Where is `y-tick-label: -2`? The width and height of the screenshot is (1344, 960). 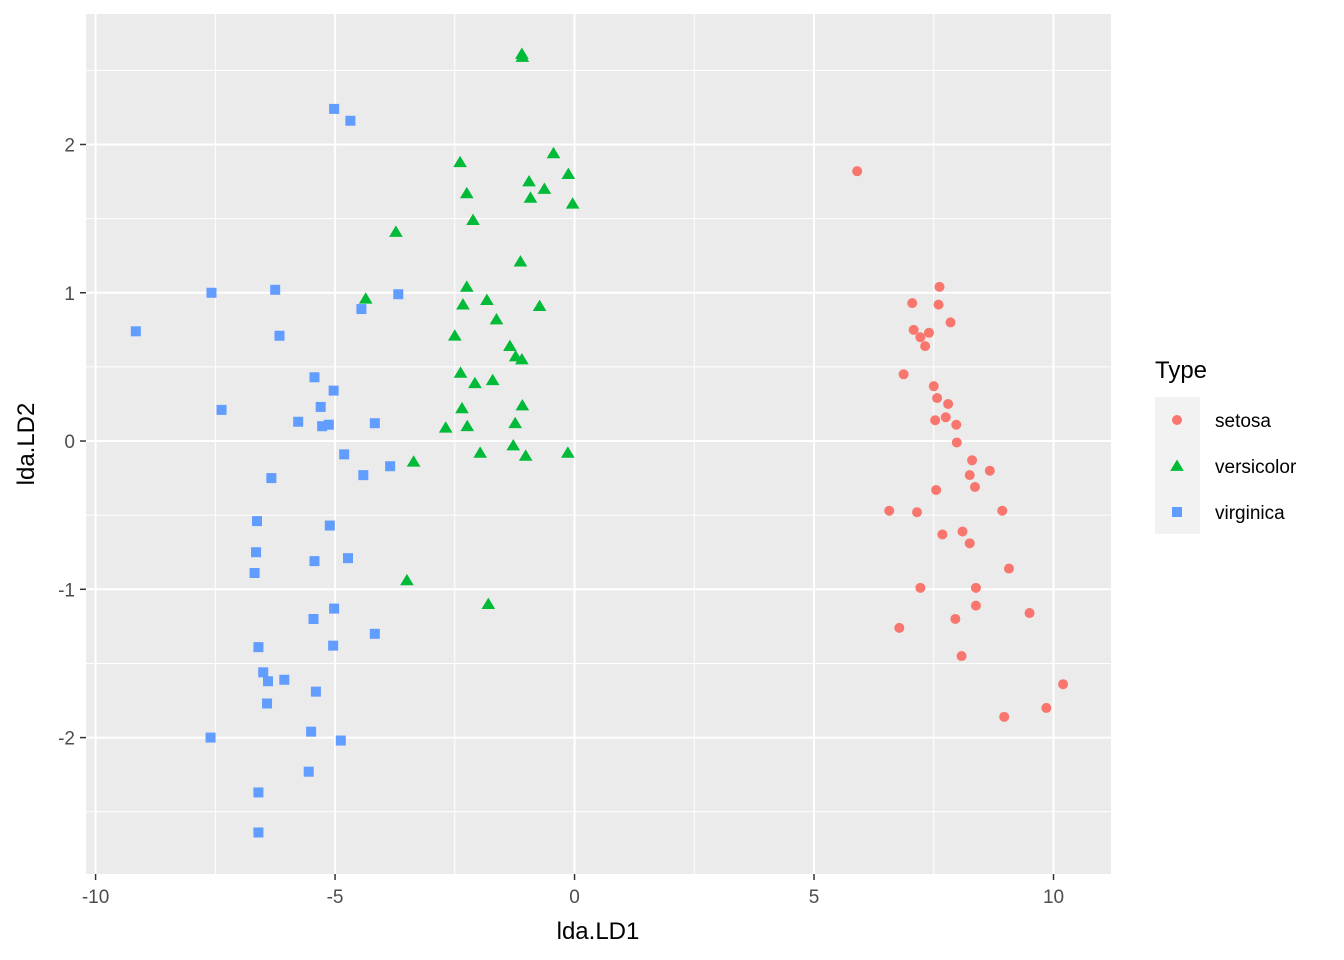 y-tick-label: -2 is located at coordinates (66, 739).